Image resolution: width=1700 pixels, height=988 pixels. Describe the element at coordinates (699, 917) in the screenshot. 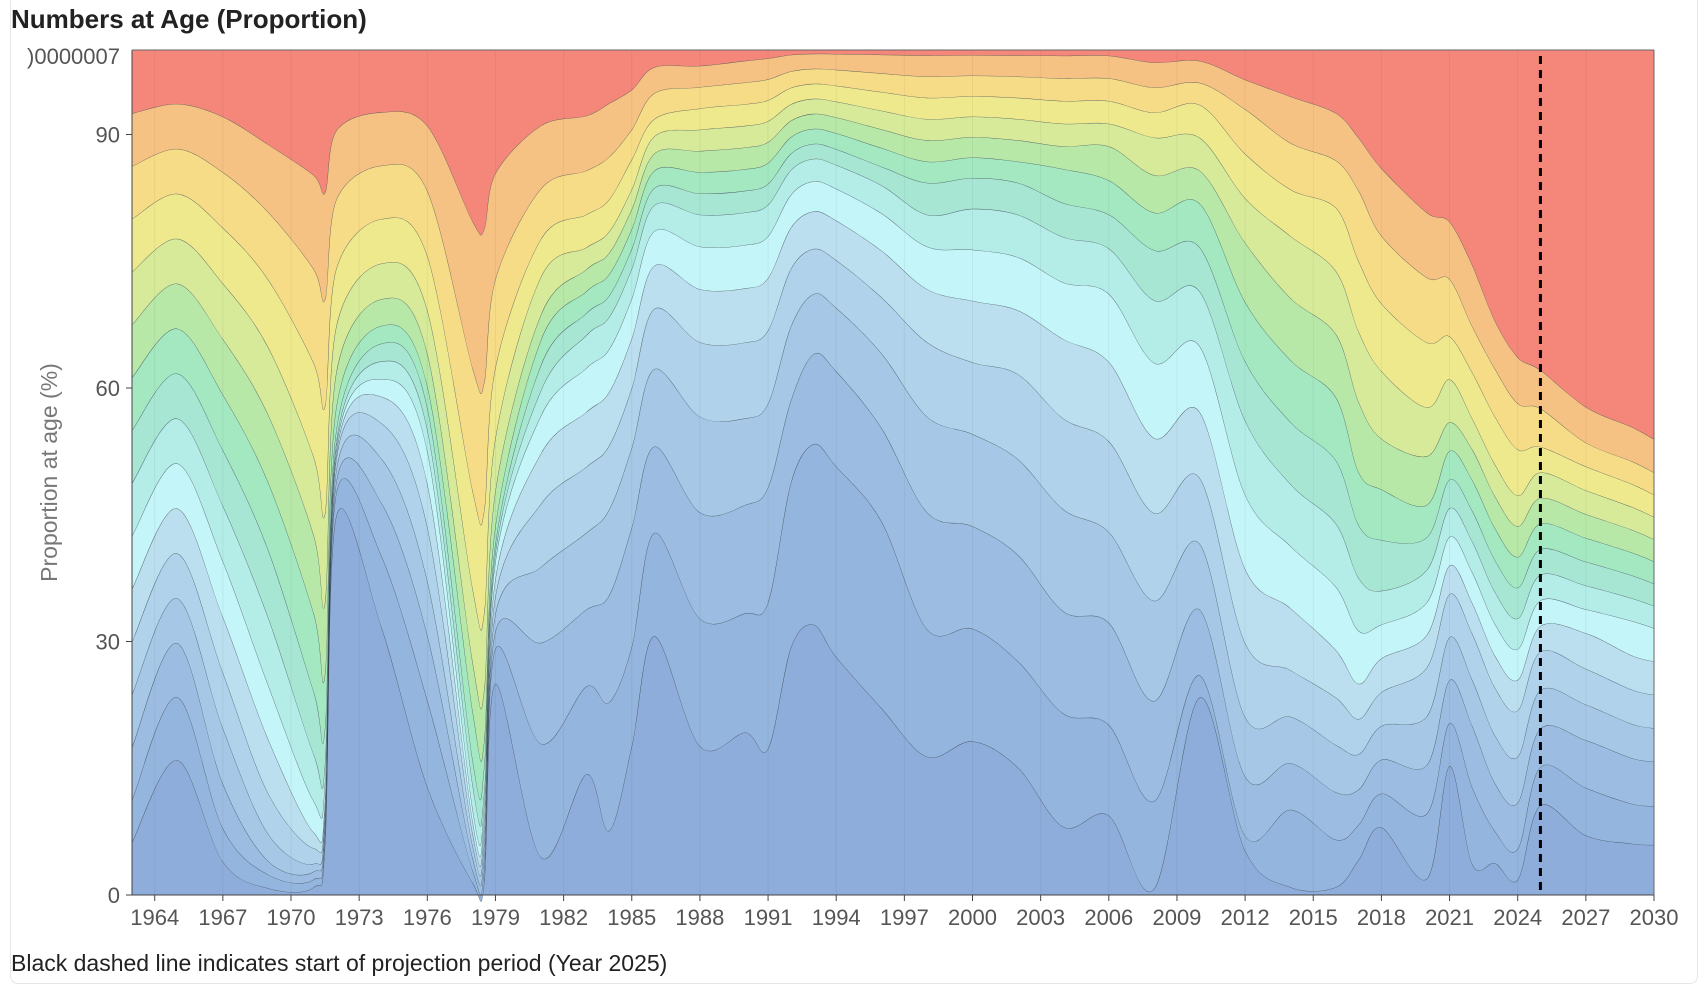

I see `x-tick-label-1988: 1988` at that location.